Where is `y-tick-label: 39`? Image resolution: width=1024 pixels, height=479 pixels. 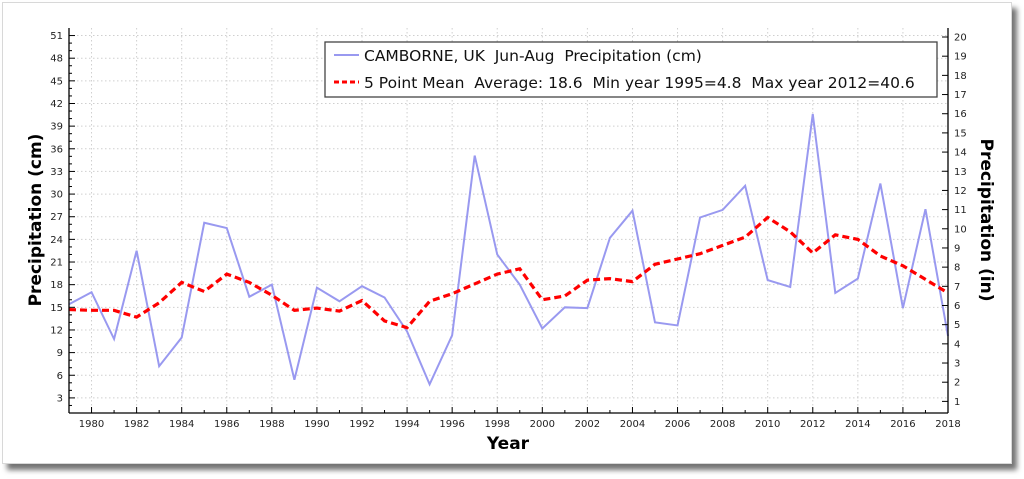 y-tick-label: 39 is located at coordinates (56, 127).